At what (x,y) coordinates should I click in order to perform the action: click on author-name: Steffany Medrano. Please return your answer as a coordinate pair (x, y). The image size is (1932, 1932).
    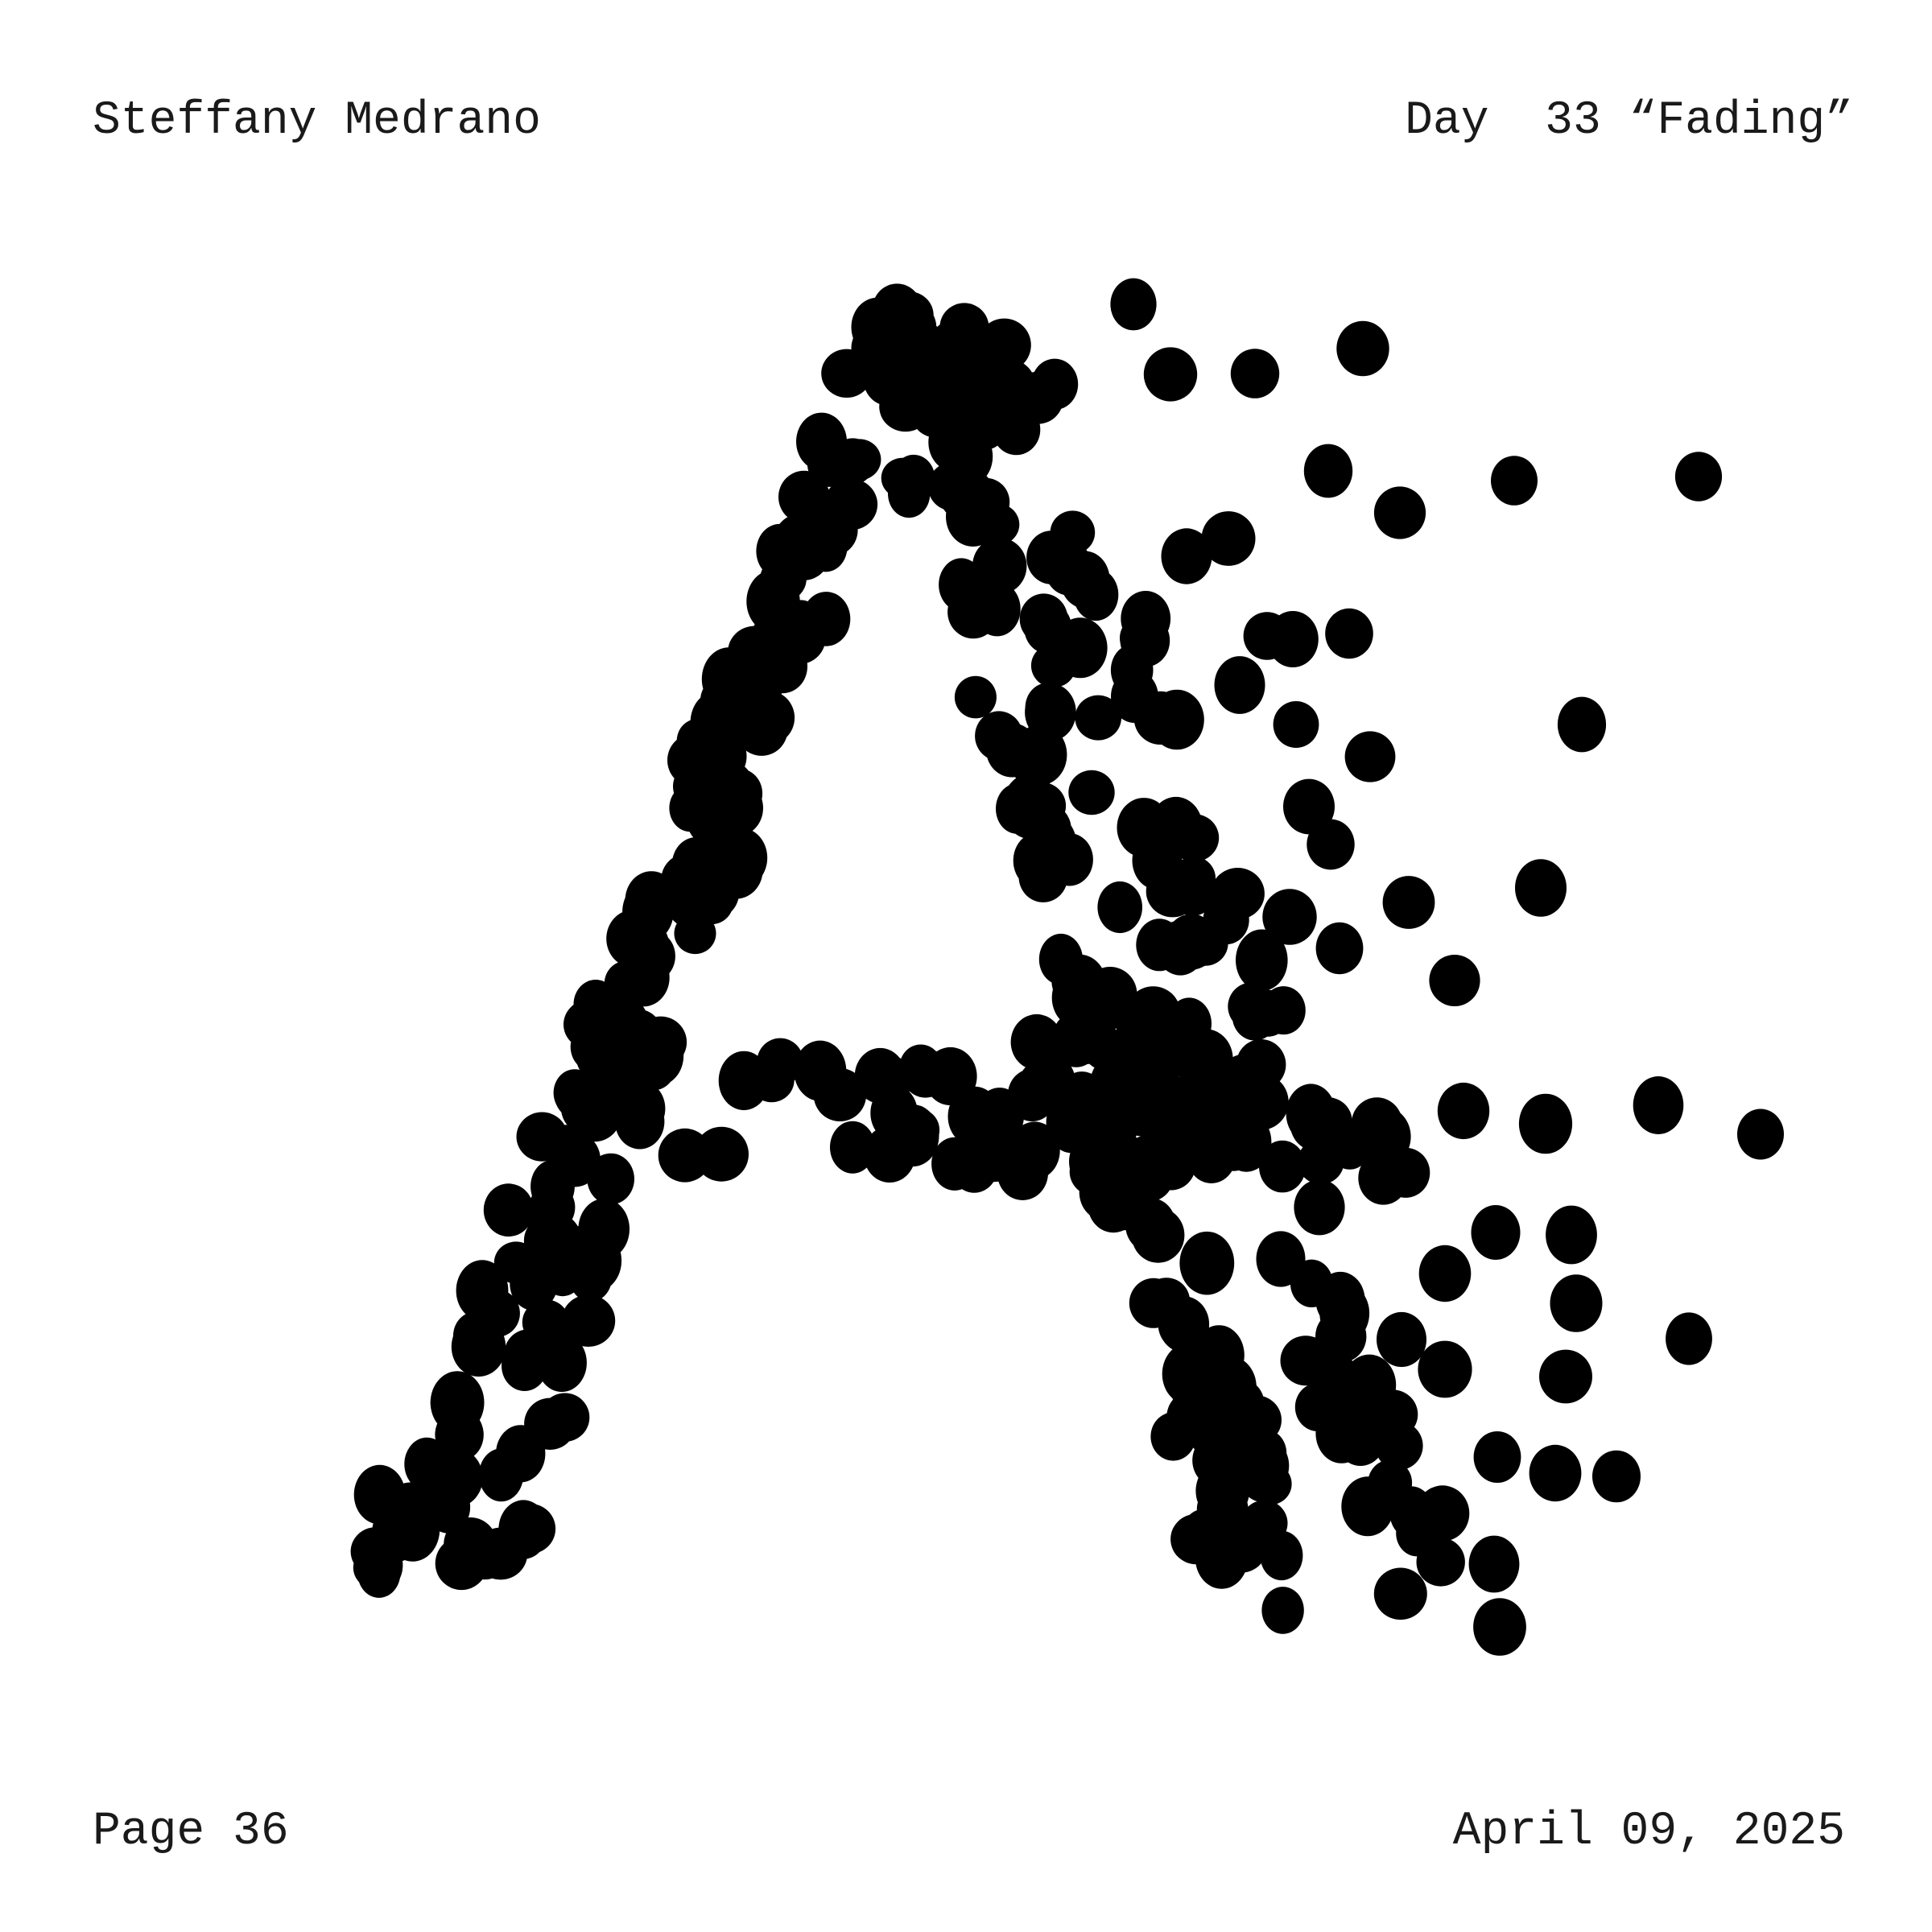
    Looking at the image, I should click on (317, 121).